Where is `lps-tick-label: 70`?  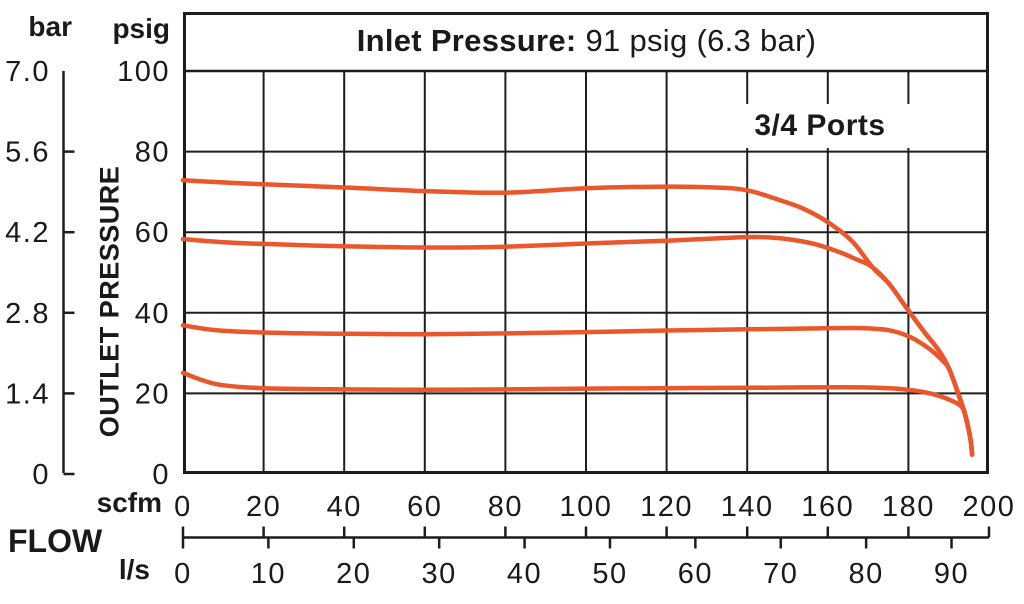 lps-tick-label: 70 is located at coordinates (780, 574).